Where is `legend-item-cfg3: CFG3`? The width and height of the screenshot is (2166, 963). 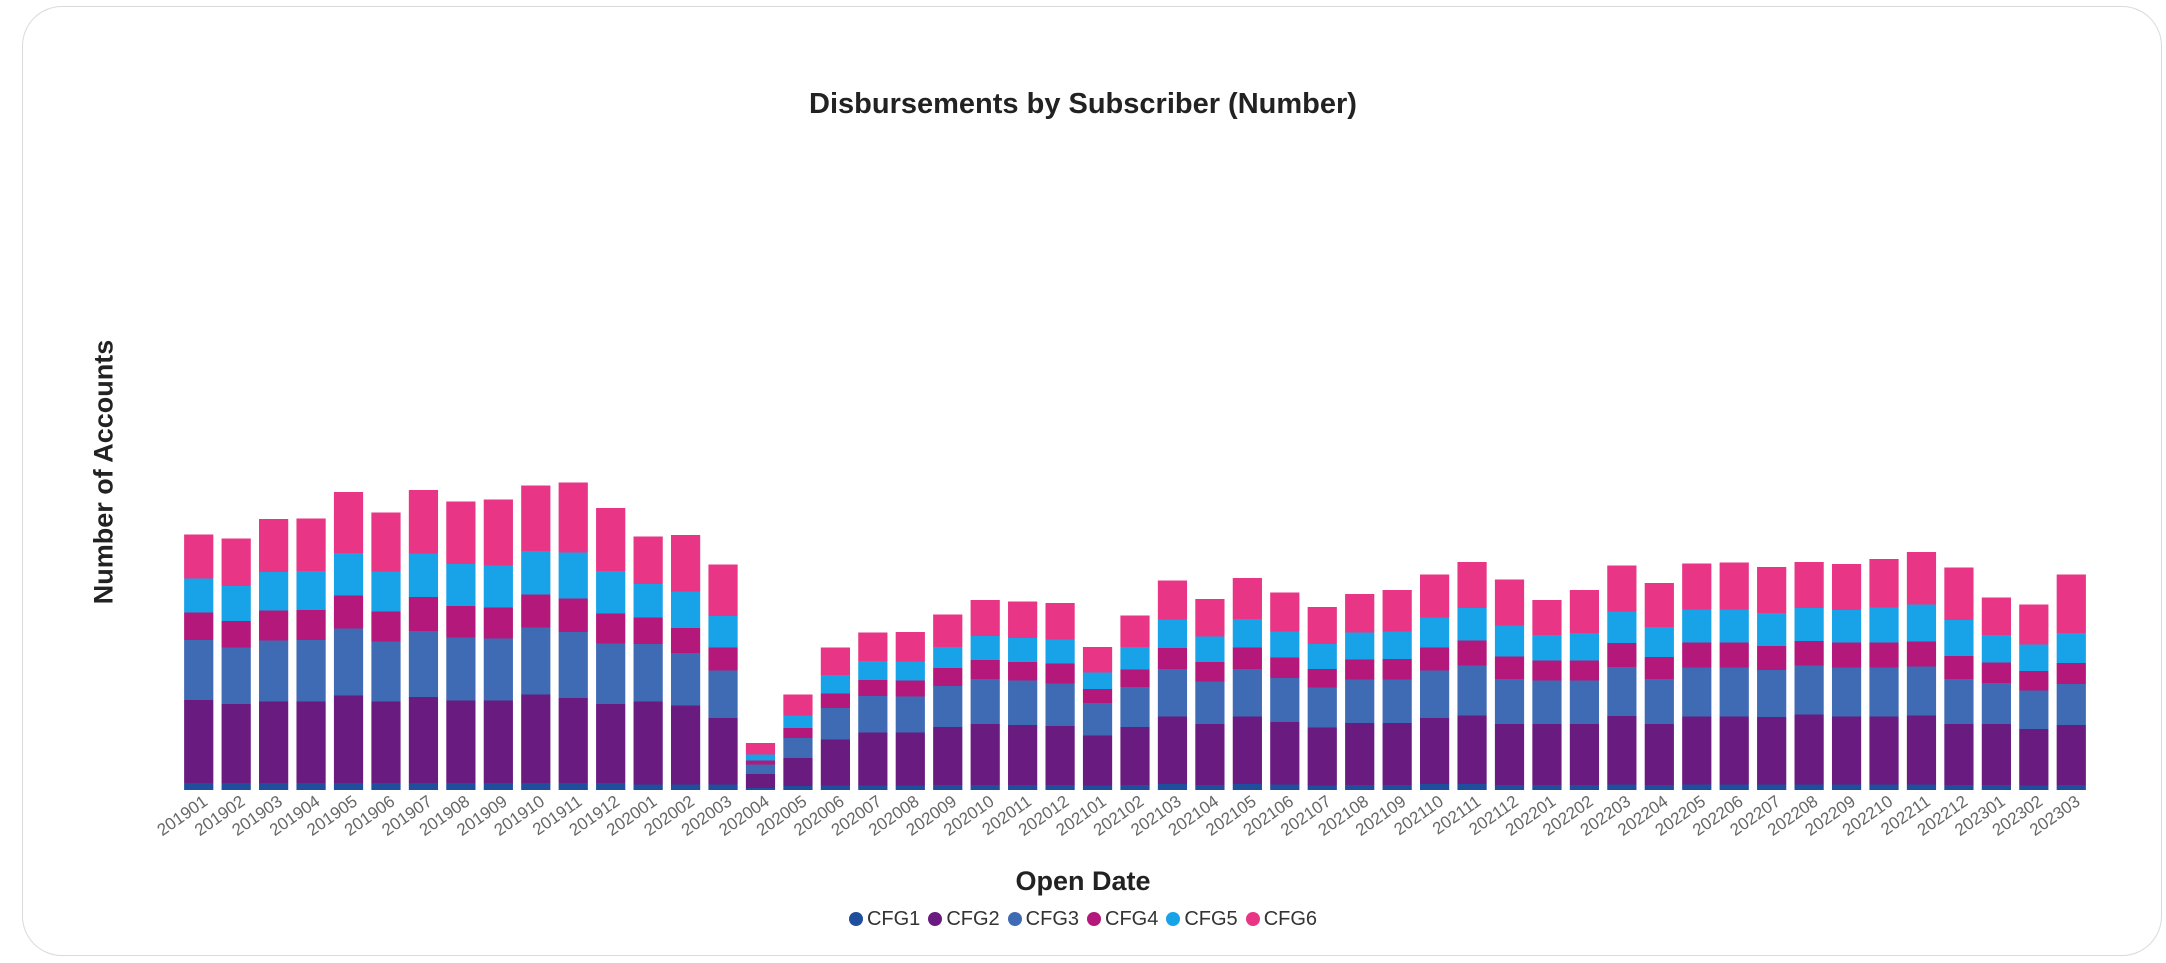 legend-item-cfg3: CFG3 is located at coordinates (1043, 919).